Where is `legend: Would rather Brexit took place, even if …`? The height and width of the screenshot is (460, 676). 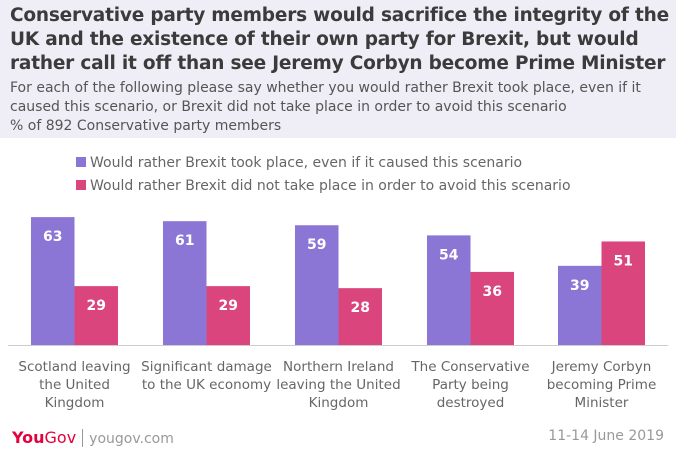
legend: Would rather Brexit took place, even if … is located at coordinates (323, 175).